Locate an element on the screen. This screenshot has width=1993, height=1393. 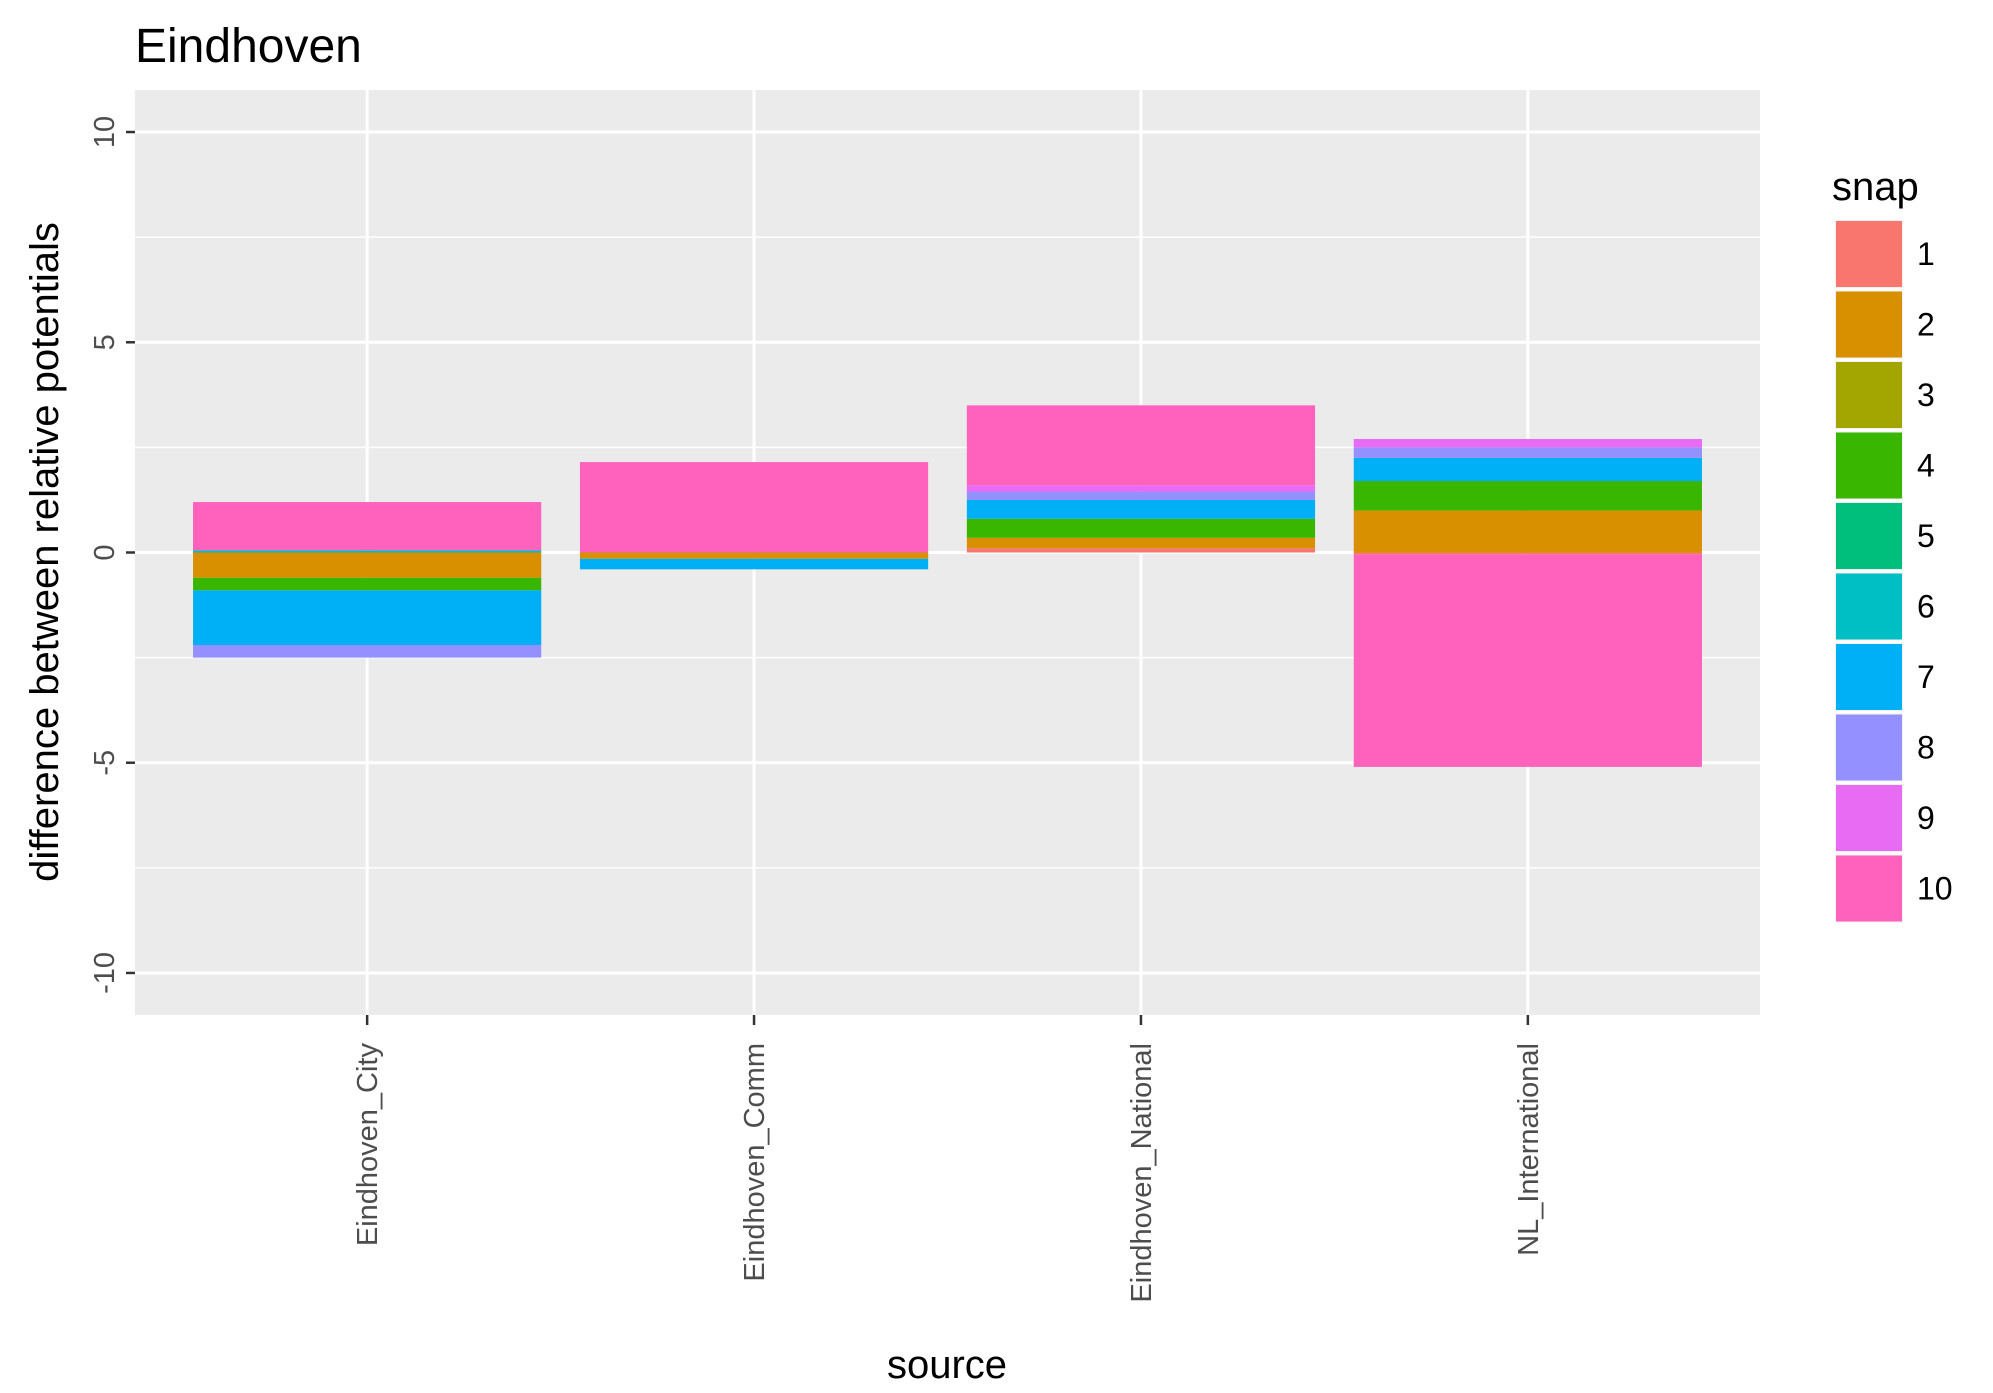
bar-segment-snap-7-Eindhoven_Comm is located at coordinates (754, 564).